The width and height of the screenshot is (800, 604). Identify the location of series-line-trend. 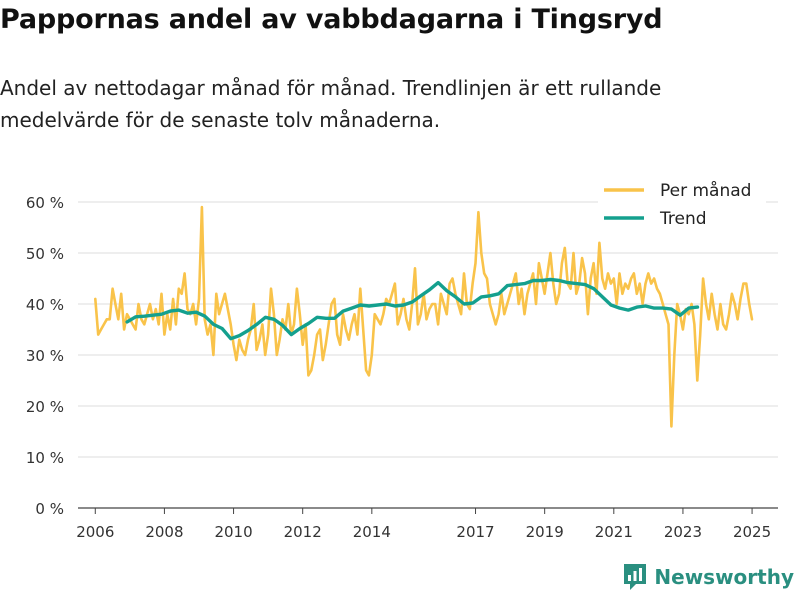
(412, 309).